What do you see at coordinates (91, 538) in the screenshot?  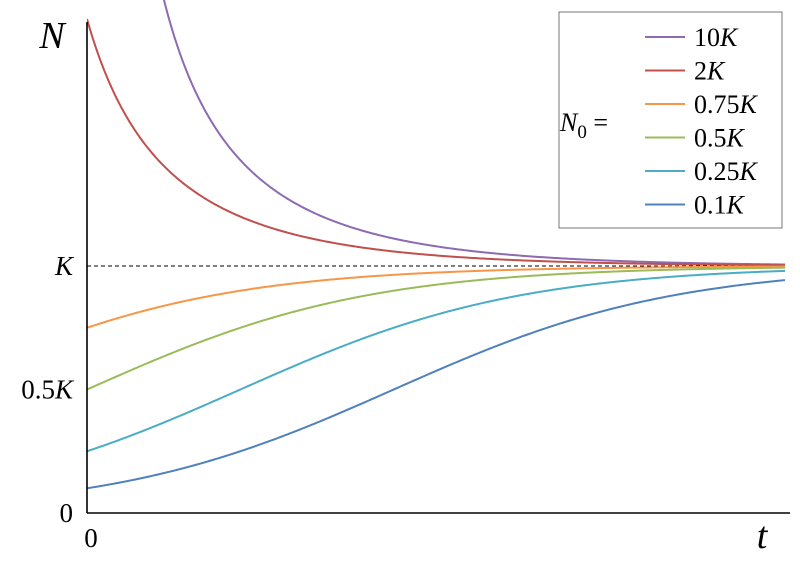 I see `x-tick-label: 0` at bounding box center [91, 538].